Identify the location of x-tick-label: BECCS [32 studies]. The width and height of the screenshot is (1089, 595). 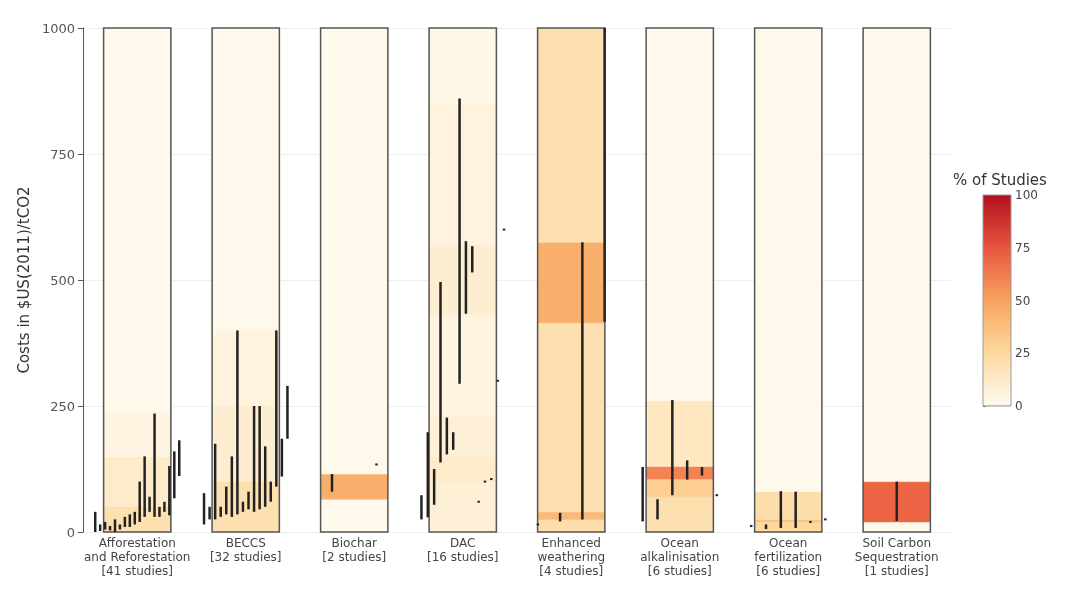
(245, 550).